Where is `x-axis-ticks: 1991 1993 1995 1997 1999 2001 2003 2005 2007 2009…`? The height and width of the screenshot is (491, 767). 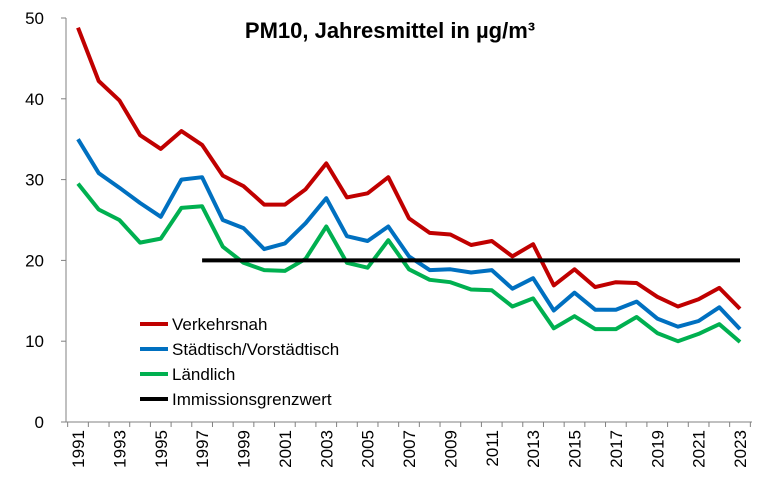 x-axis-ticks: 1991 1993 1995 1997 1999 2001 2003 2005 2007 2009… is located at coordinates (409, 445).